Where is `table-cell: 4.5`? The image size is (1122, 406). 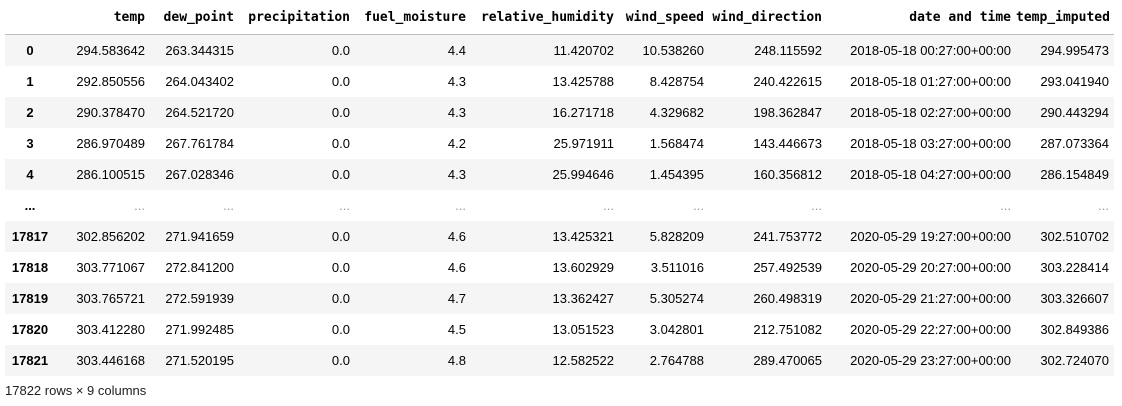
table-cell: 4.5 is located at coordinates (456, 329).